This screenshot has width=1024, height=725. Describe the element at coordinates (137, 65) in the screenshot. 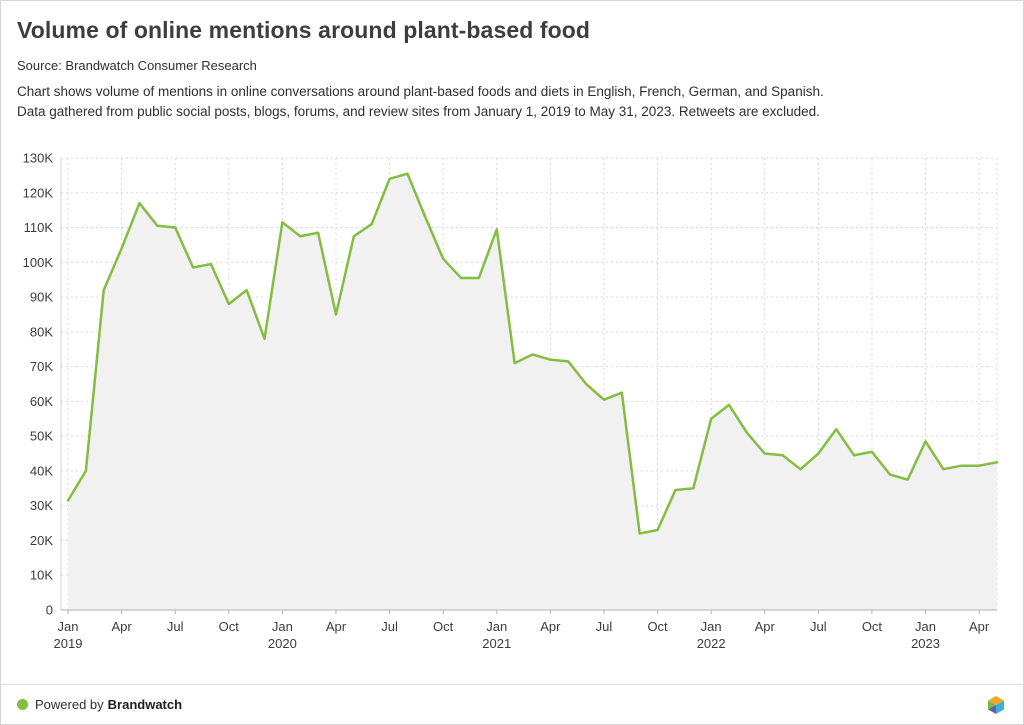

I see `source-line: Source: Brandwatch Consumer Research` at that location.